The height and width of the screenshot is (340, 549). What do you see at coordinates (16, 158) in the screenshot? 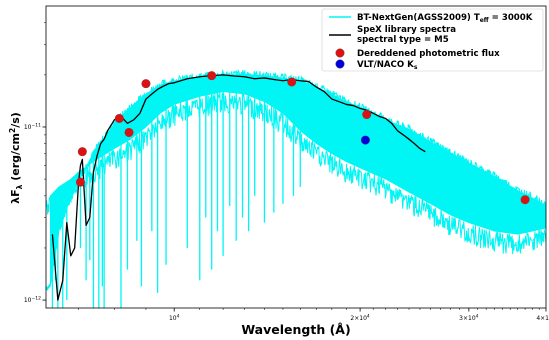
I see `y-axis-label: λFλ (erg/cm2/s)` at bounding box center [16, 158].